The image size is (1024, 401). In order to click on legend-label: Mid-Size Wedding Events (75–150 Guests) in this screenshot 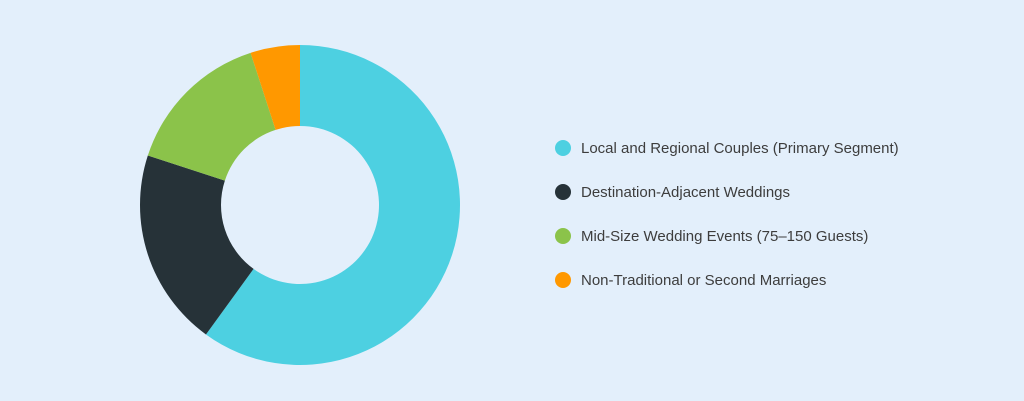, I will do `click(725, 236)`.